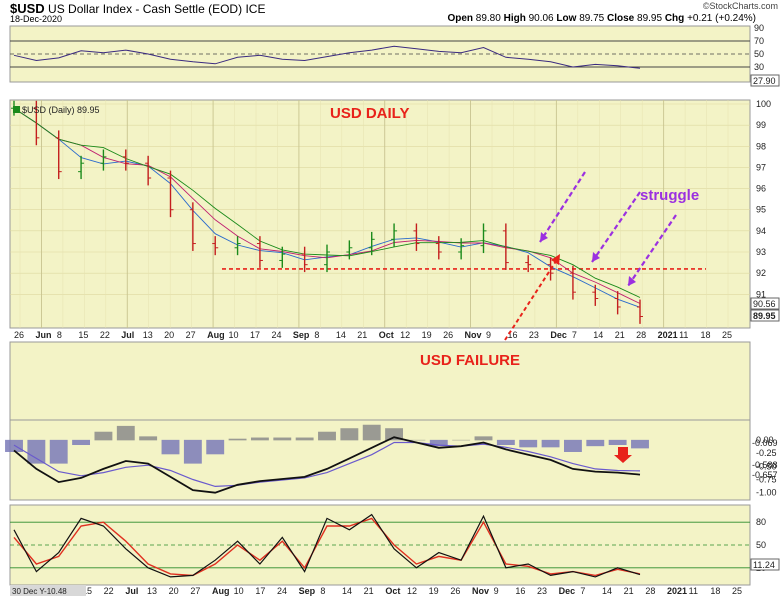 The height and width of the screenshot is (596, 784). I want to click on price-x-tick-label: Jul, so click(127, 335).